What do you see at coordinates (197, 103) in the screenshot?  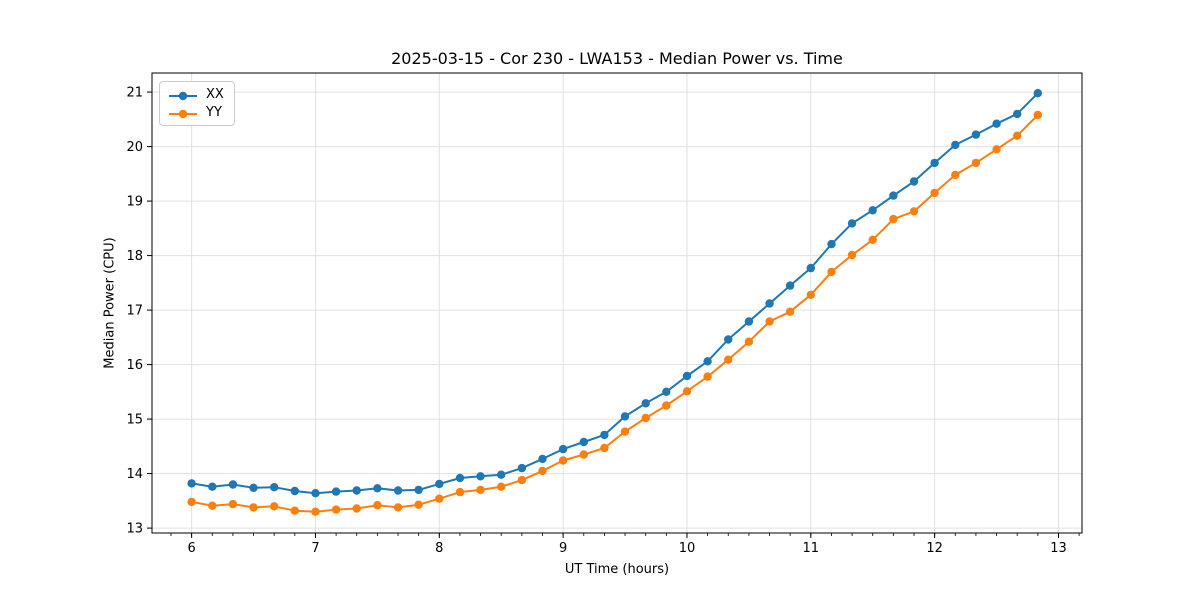 I see `legend: XX YY` at bounding box center [197, 103].